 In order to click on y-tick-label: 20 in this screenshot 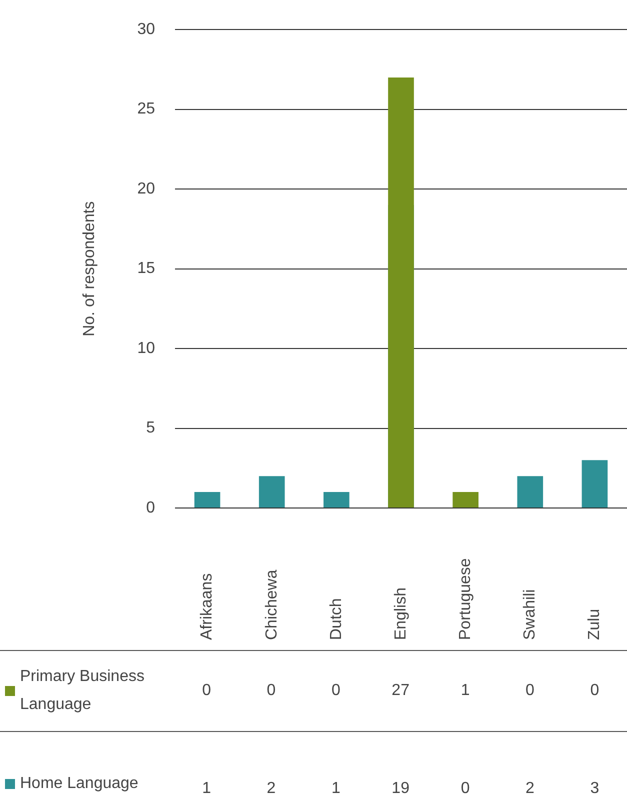, I will do `click(146, 189)`.